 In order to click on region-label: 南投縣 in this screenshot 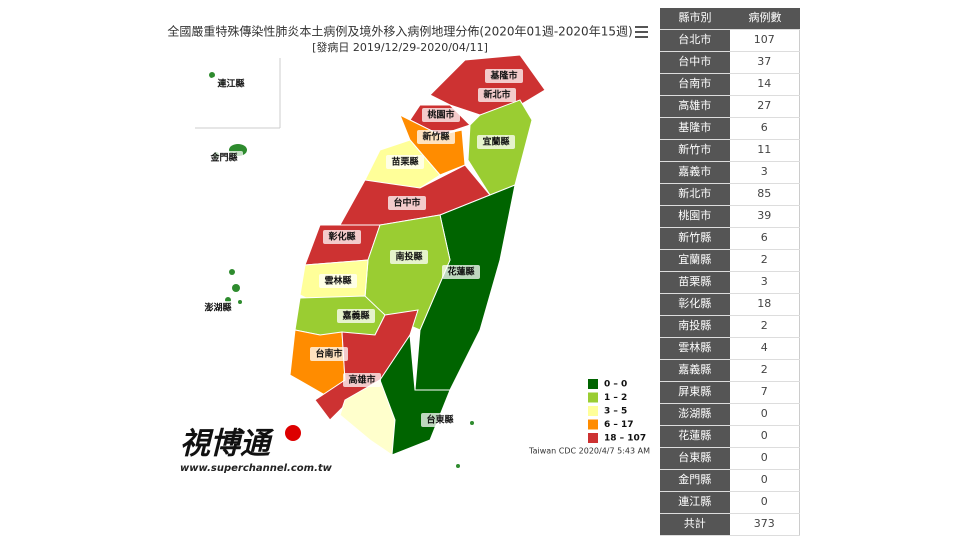, I will do `click(408, 257)`.